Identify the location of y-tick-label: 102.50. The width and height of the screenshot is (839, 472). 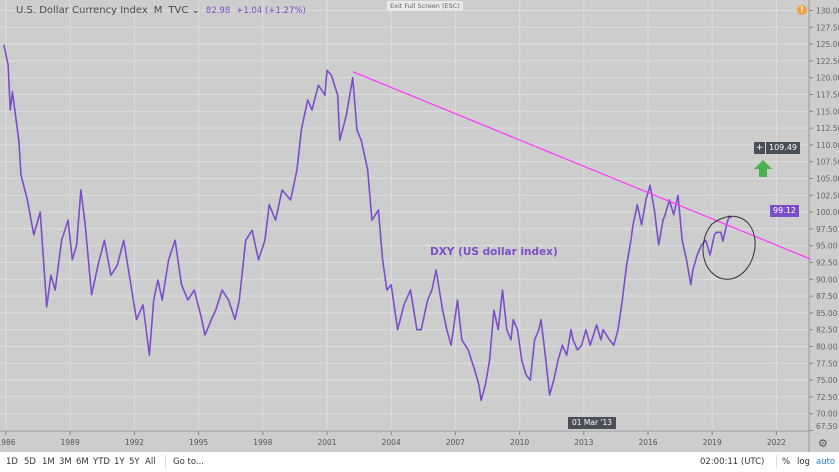
(827, 195).